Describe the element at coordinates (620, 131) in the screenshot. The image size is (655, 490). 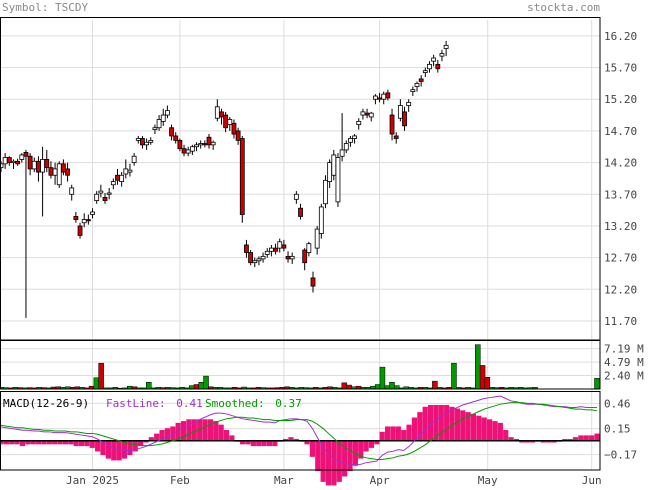
I see `price-tick-label: 14.70` at that location.